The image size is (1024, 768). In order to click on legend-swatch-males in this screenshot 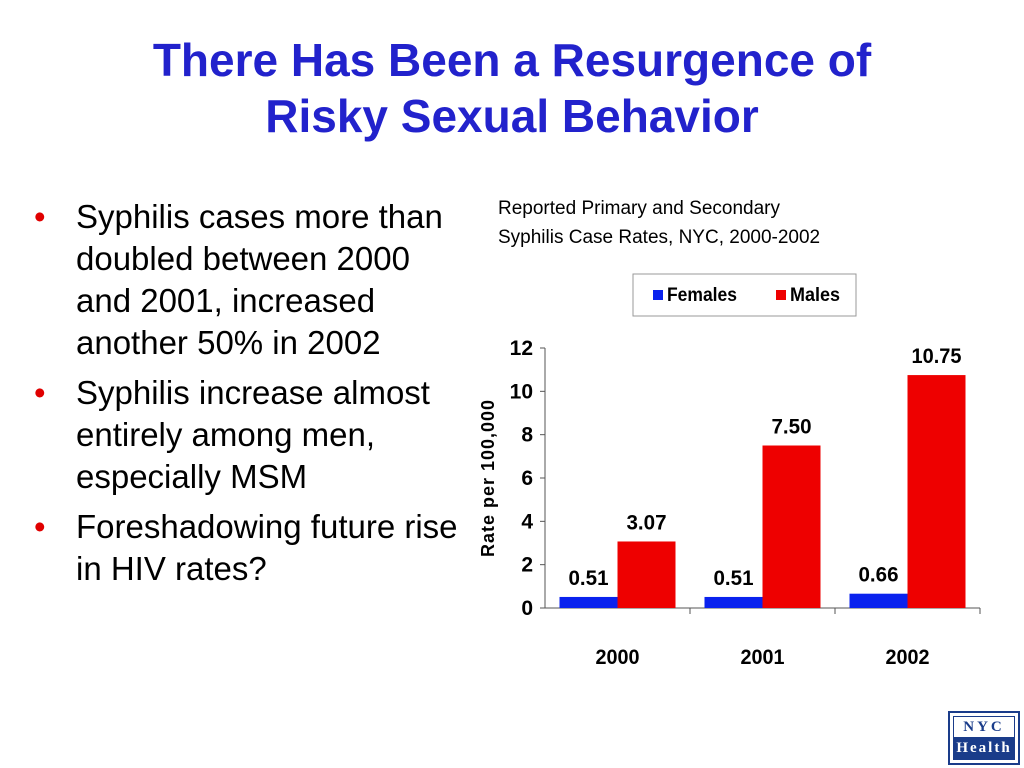, I will do `click(781, 295)`.